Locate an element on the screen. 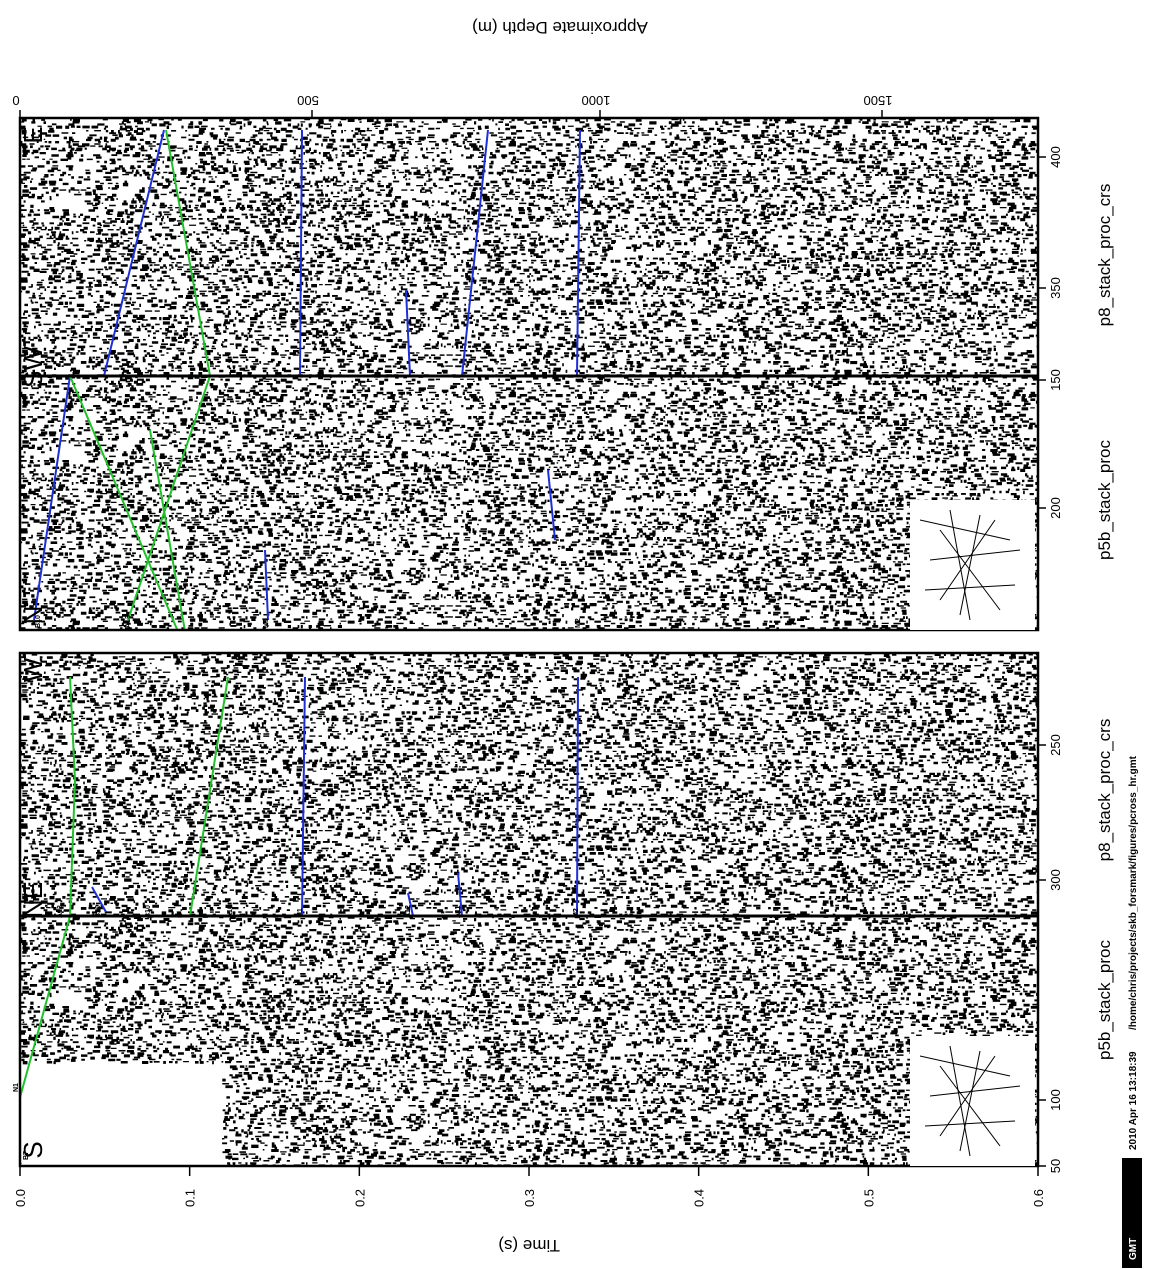  gmt-logo-box is located at coordinates (1132, 1213).